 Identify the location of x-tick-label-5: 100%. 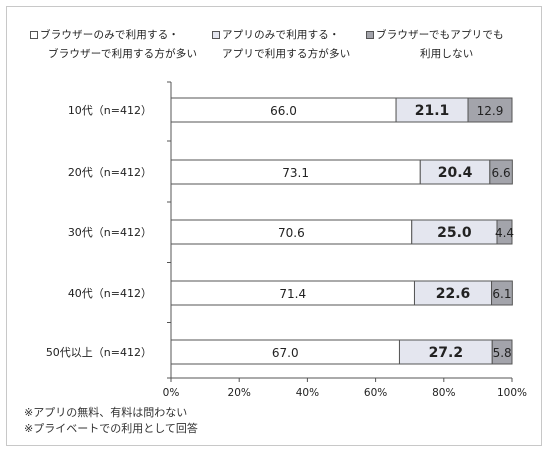
(512, 393).